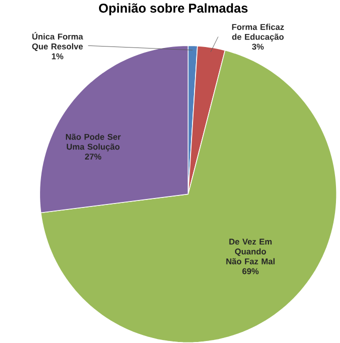 The height and width of the screenshot is (343, 340). I want to click on data-label: 3%, so click(258, 47).